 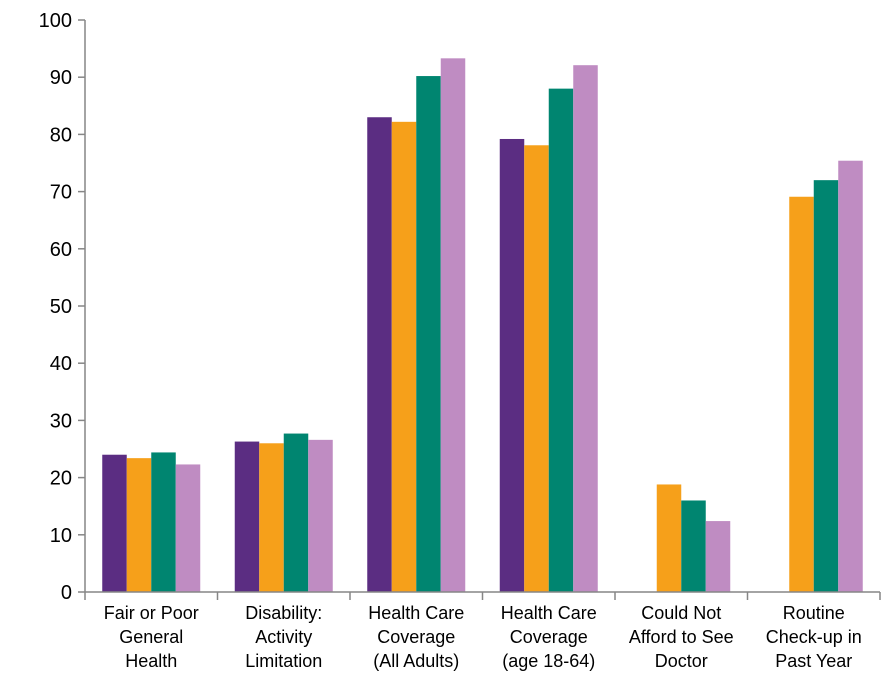 I want to click on x-category-label-line: Activity, so click(x=283, y=637).